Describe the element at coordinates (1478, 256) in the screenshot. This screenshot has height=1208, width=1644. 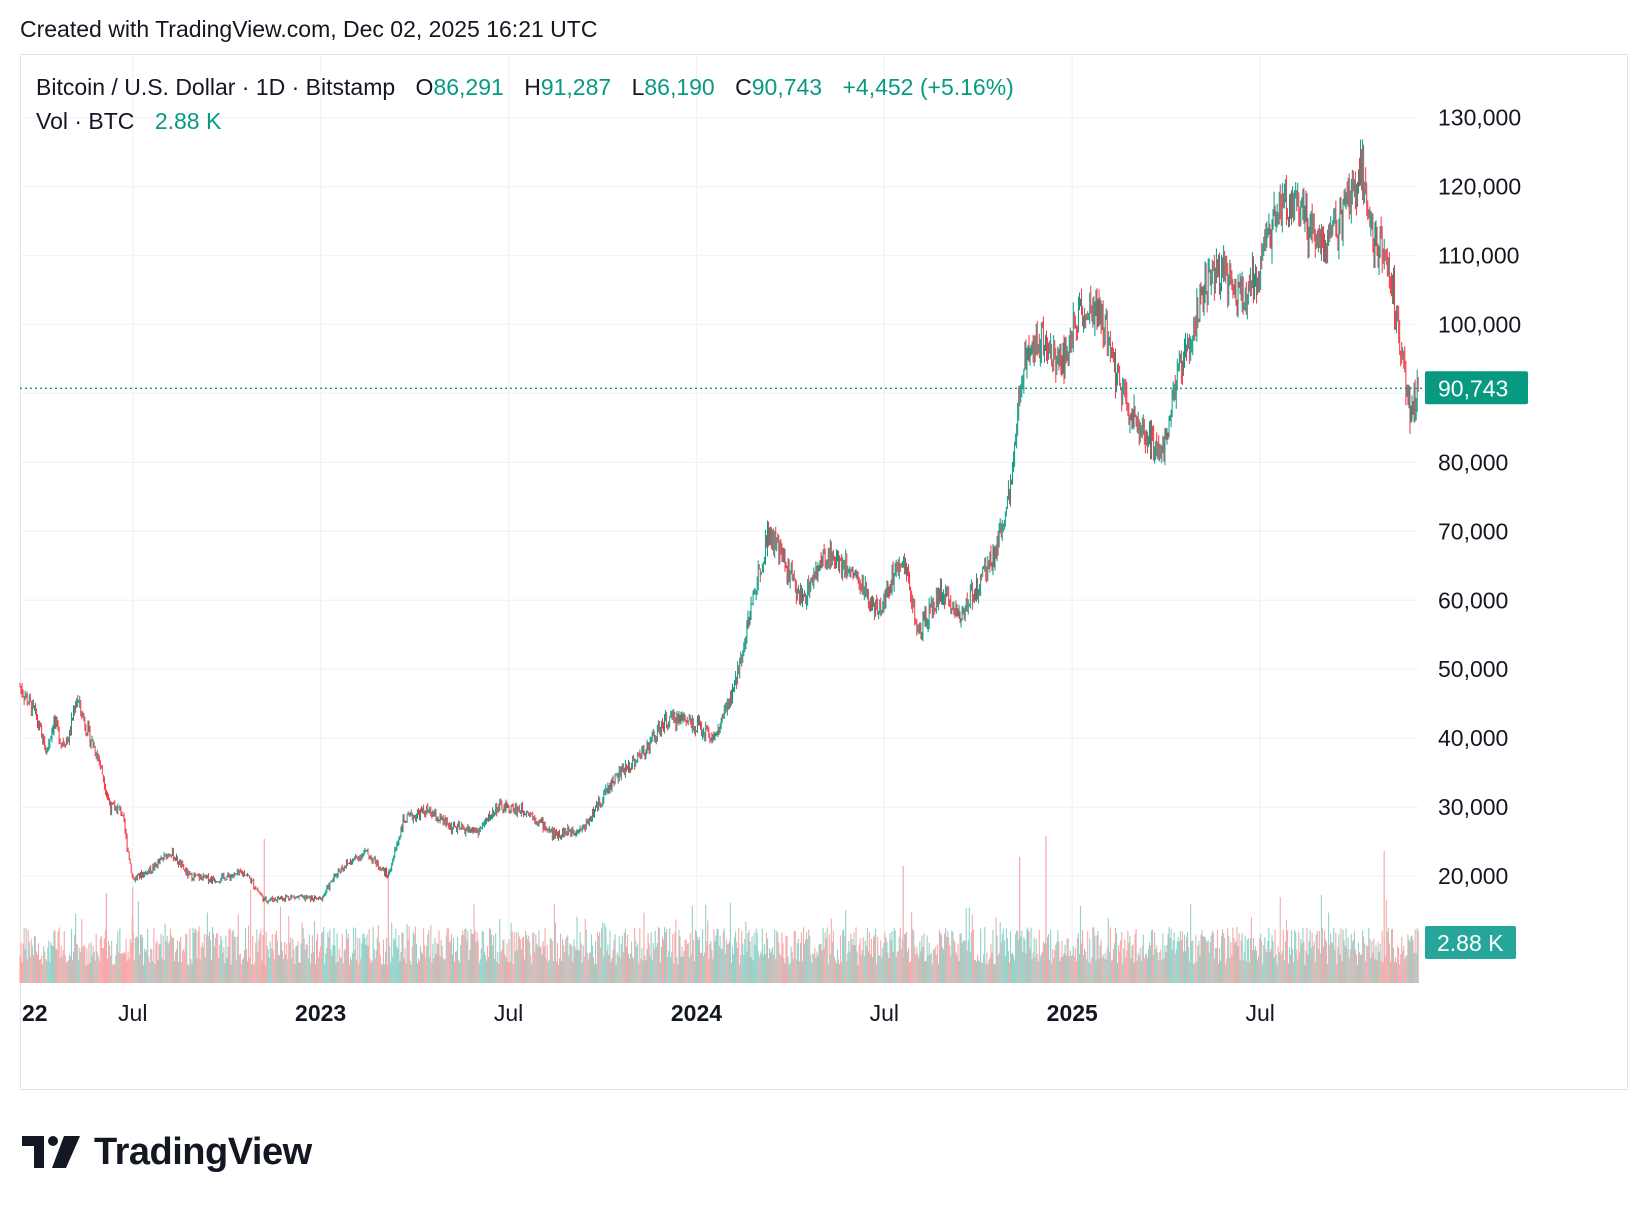
I see `y-tick-label: 110,000` at that location.